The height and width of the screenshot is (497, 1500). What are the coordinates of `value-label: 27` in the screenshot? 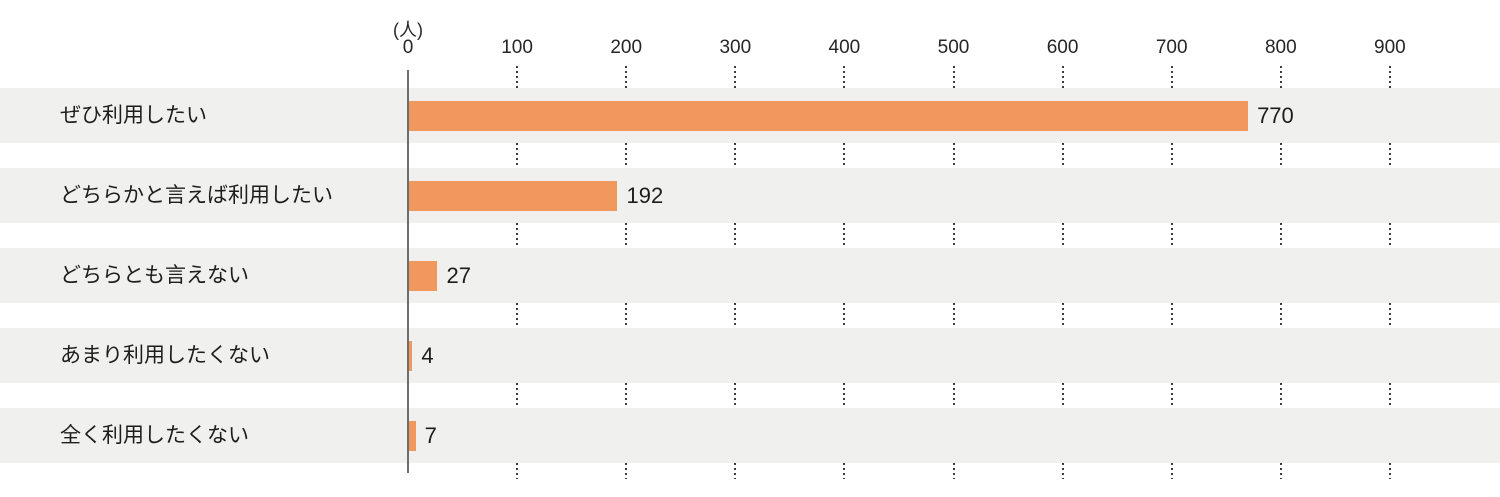 It's located at (458, 275).